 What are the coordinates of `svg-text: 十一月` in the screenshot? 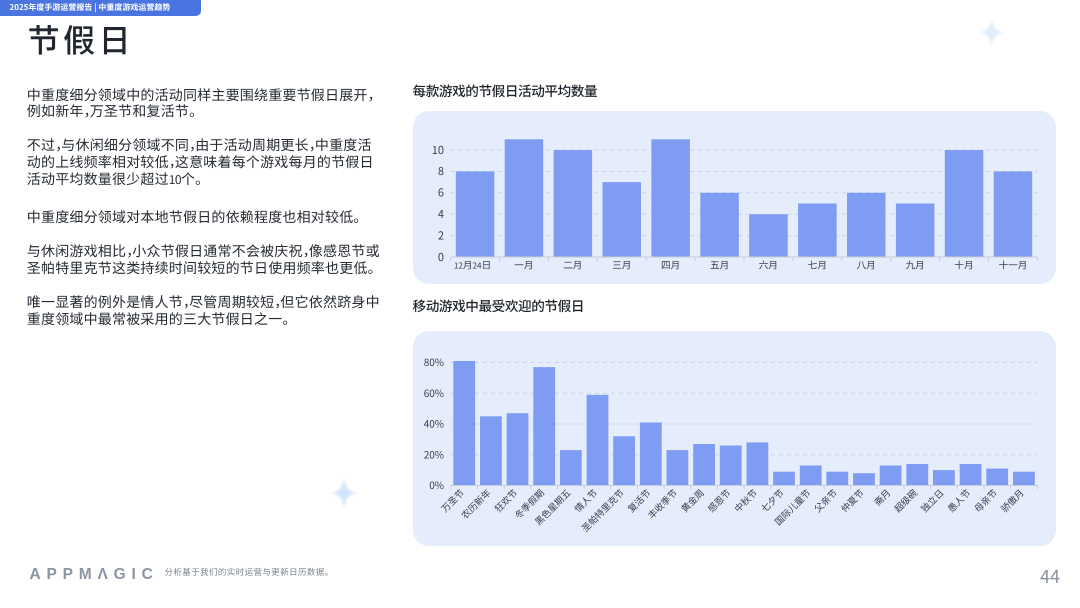 It's located at (1013, 265).